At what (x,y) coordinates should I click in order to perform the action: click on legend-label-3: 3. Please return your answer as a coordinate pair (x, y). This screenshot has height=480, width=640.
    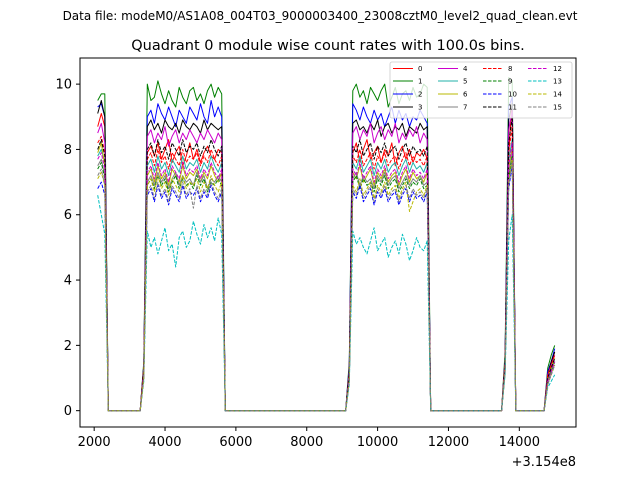
    Looking at the image, I should click on (420, 108).